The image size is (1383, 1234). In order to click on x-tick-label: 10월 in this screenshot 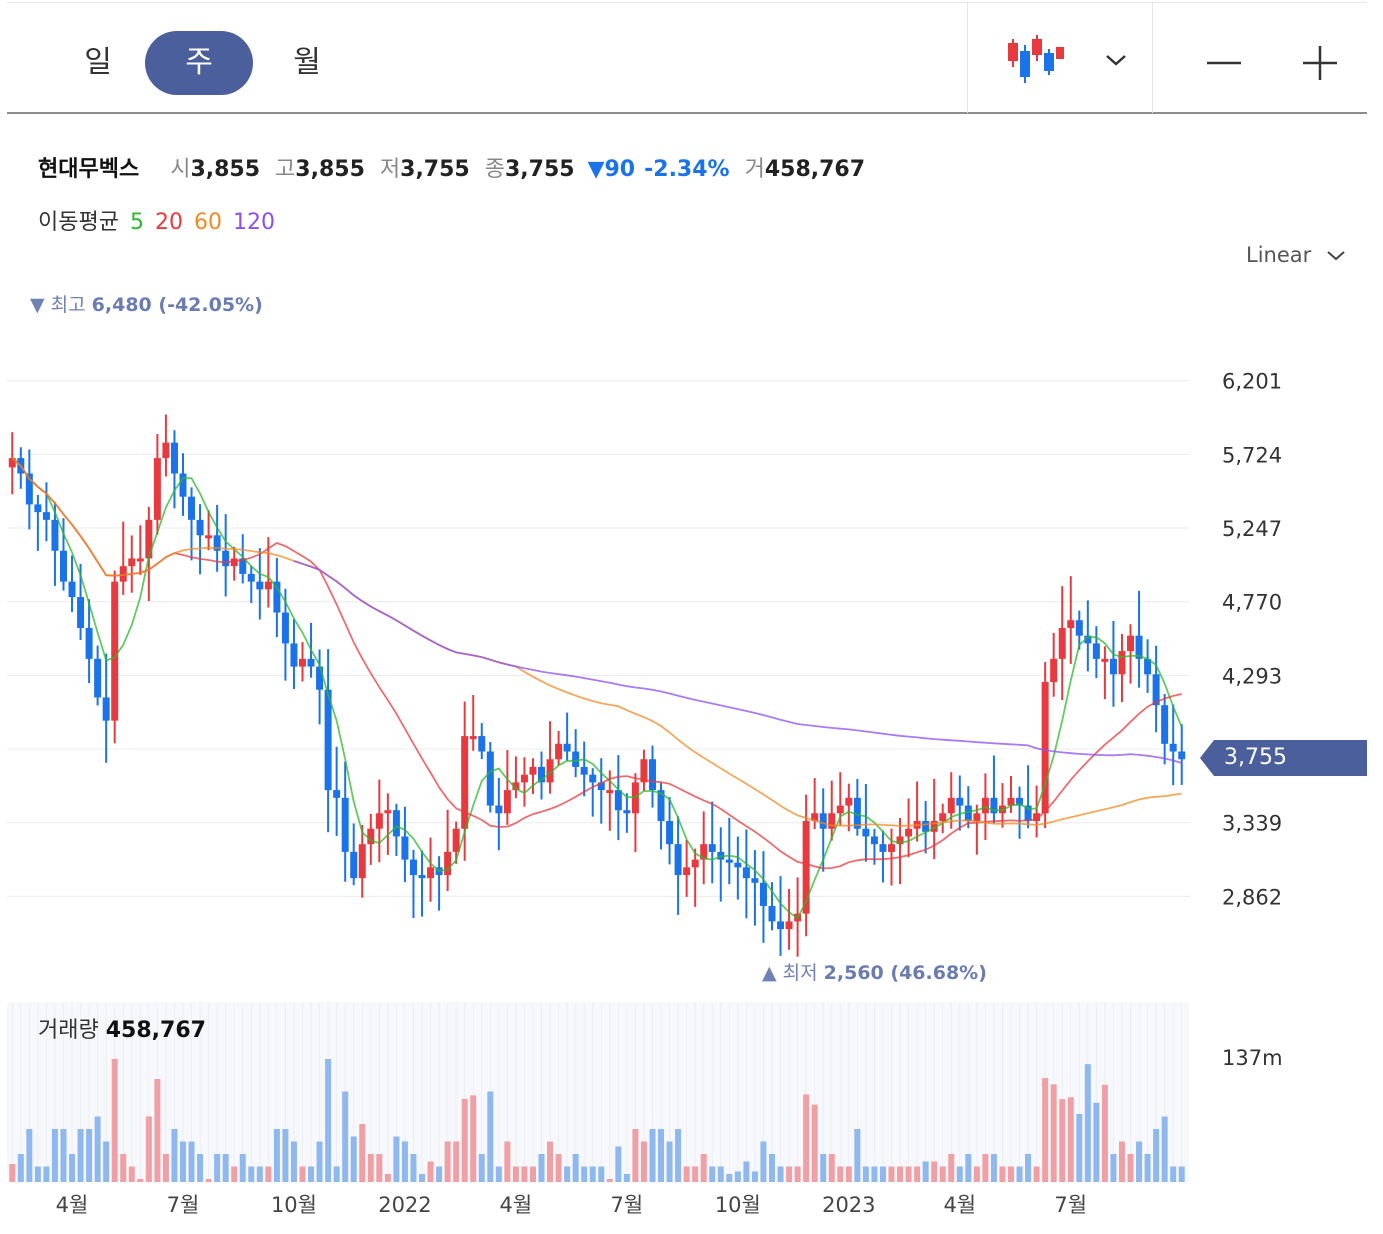, I will do `click(738, 1205)`.